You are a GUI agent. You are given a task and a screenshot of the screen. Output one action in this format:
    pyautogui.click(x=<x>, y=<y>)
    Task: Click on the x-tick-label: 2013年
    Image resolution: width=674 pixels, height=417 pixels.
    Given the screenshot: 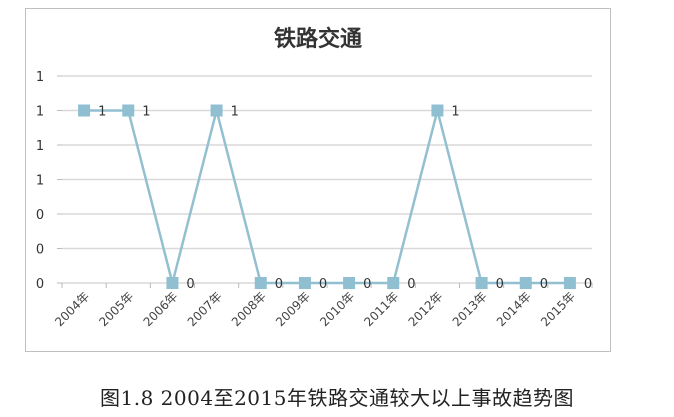 What is the action you would take?
    pyautogui.click(x=470, y=309)
    